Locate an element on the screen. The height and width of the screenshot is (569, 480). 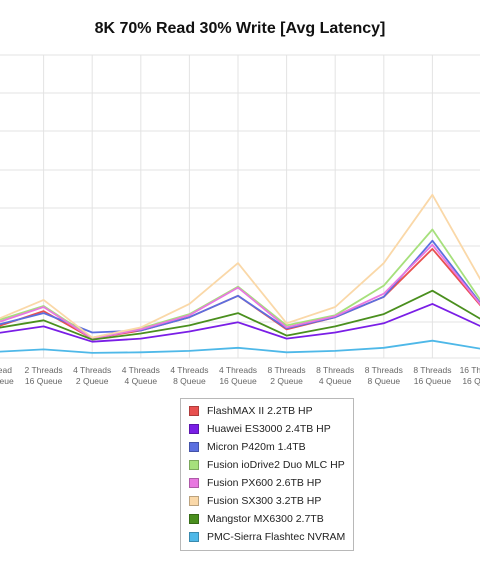
x-tick-label: 4 Threads 8 Queue is located at coordinates (189, 375).